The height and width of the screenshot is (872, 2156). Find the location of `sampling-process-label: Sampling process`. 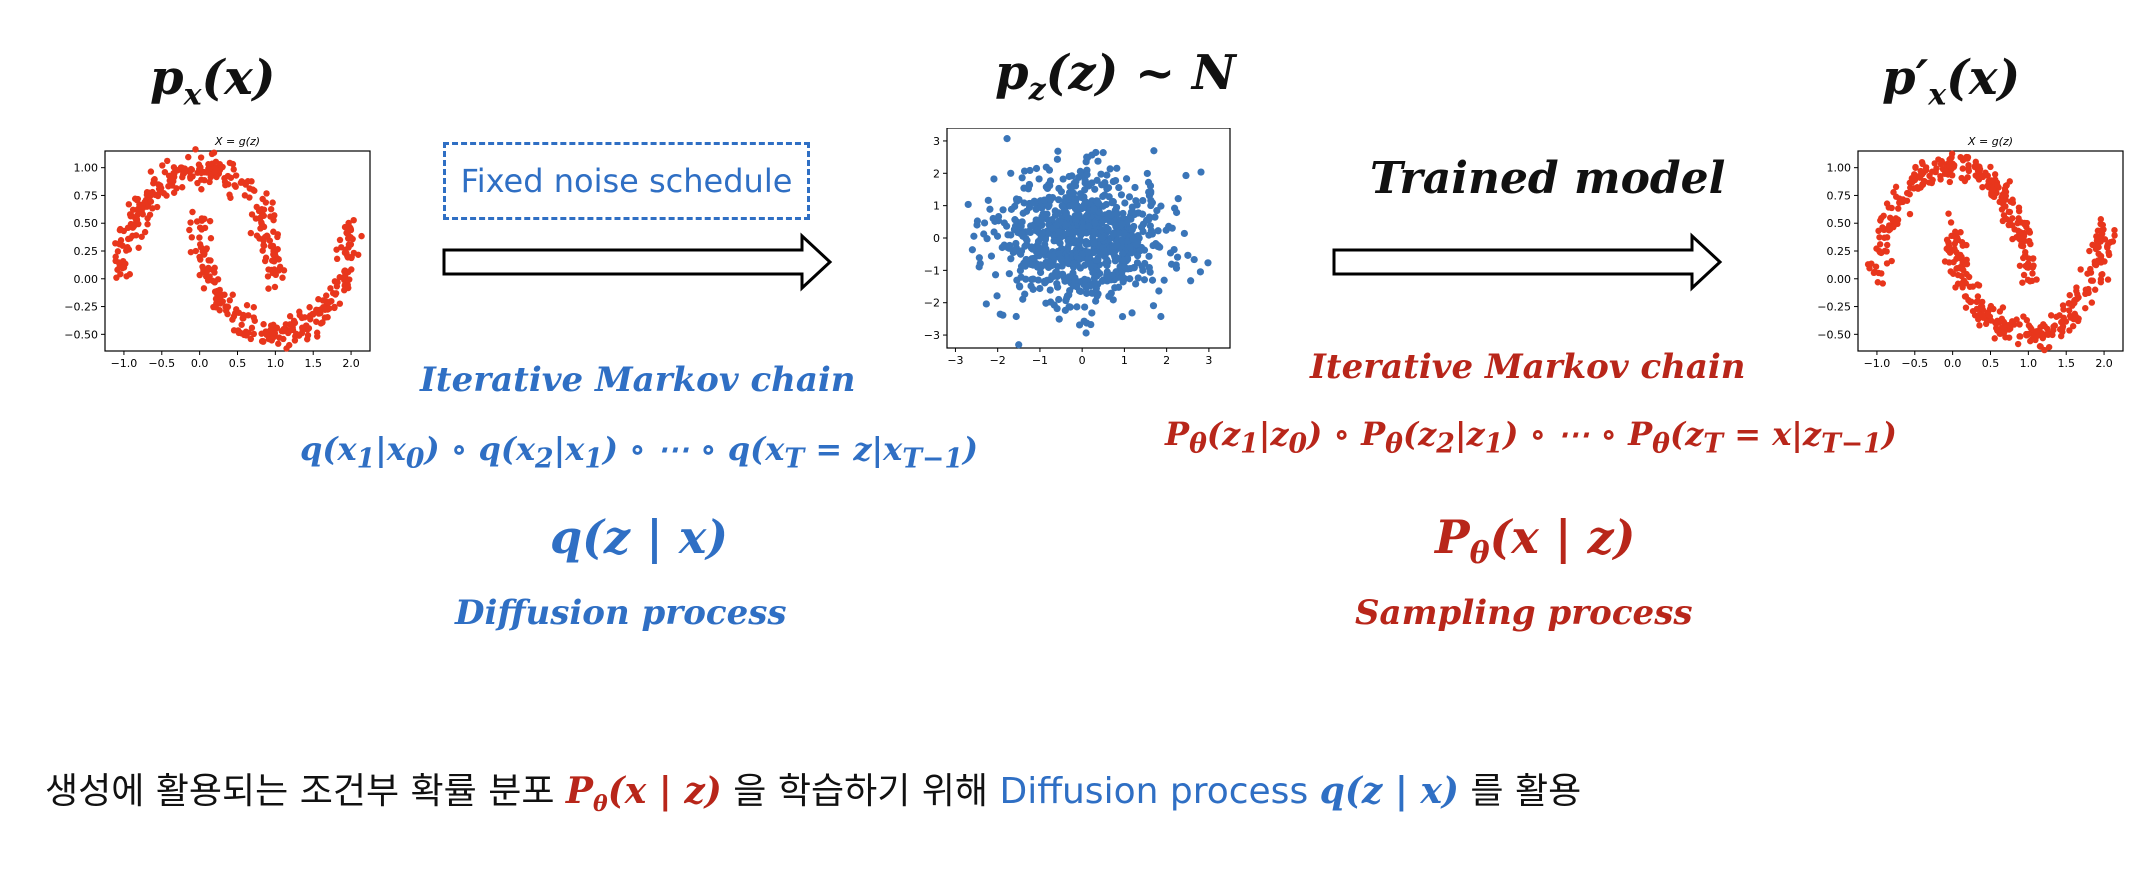

sampling-process-label: Sampling process is located at coordinates (1524, 613).